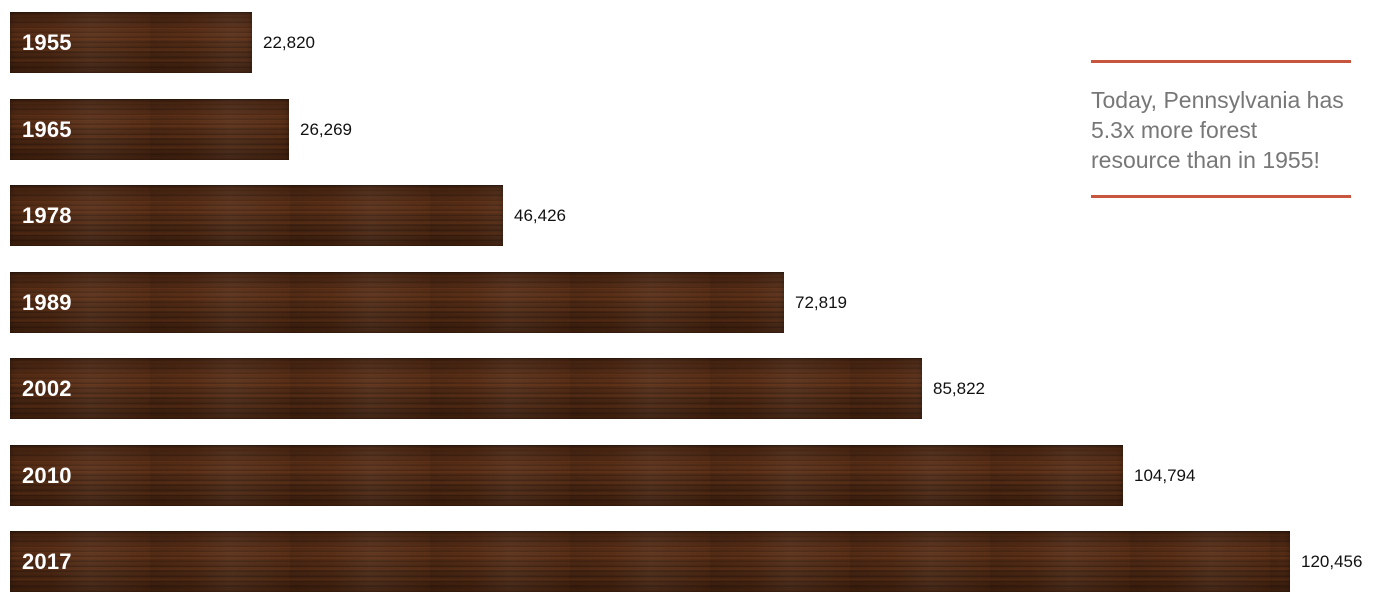 Image resolution: width=1382 pixels, height=592 pixels. I want to click on bar-2017: 2017, so click(650, 561).